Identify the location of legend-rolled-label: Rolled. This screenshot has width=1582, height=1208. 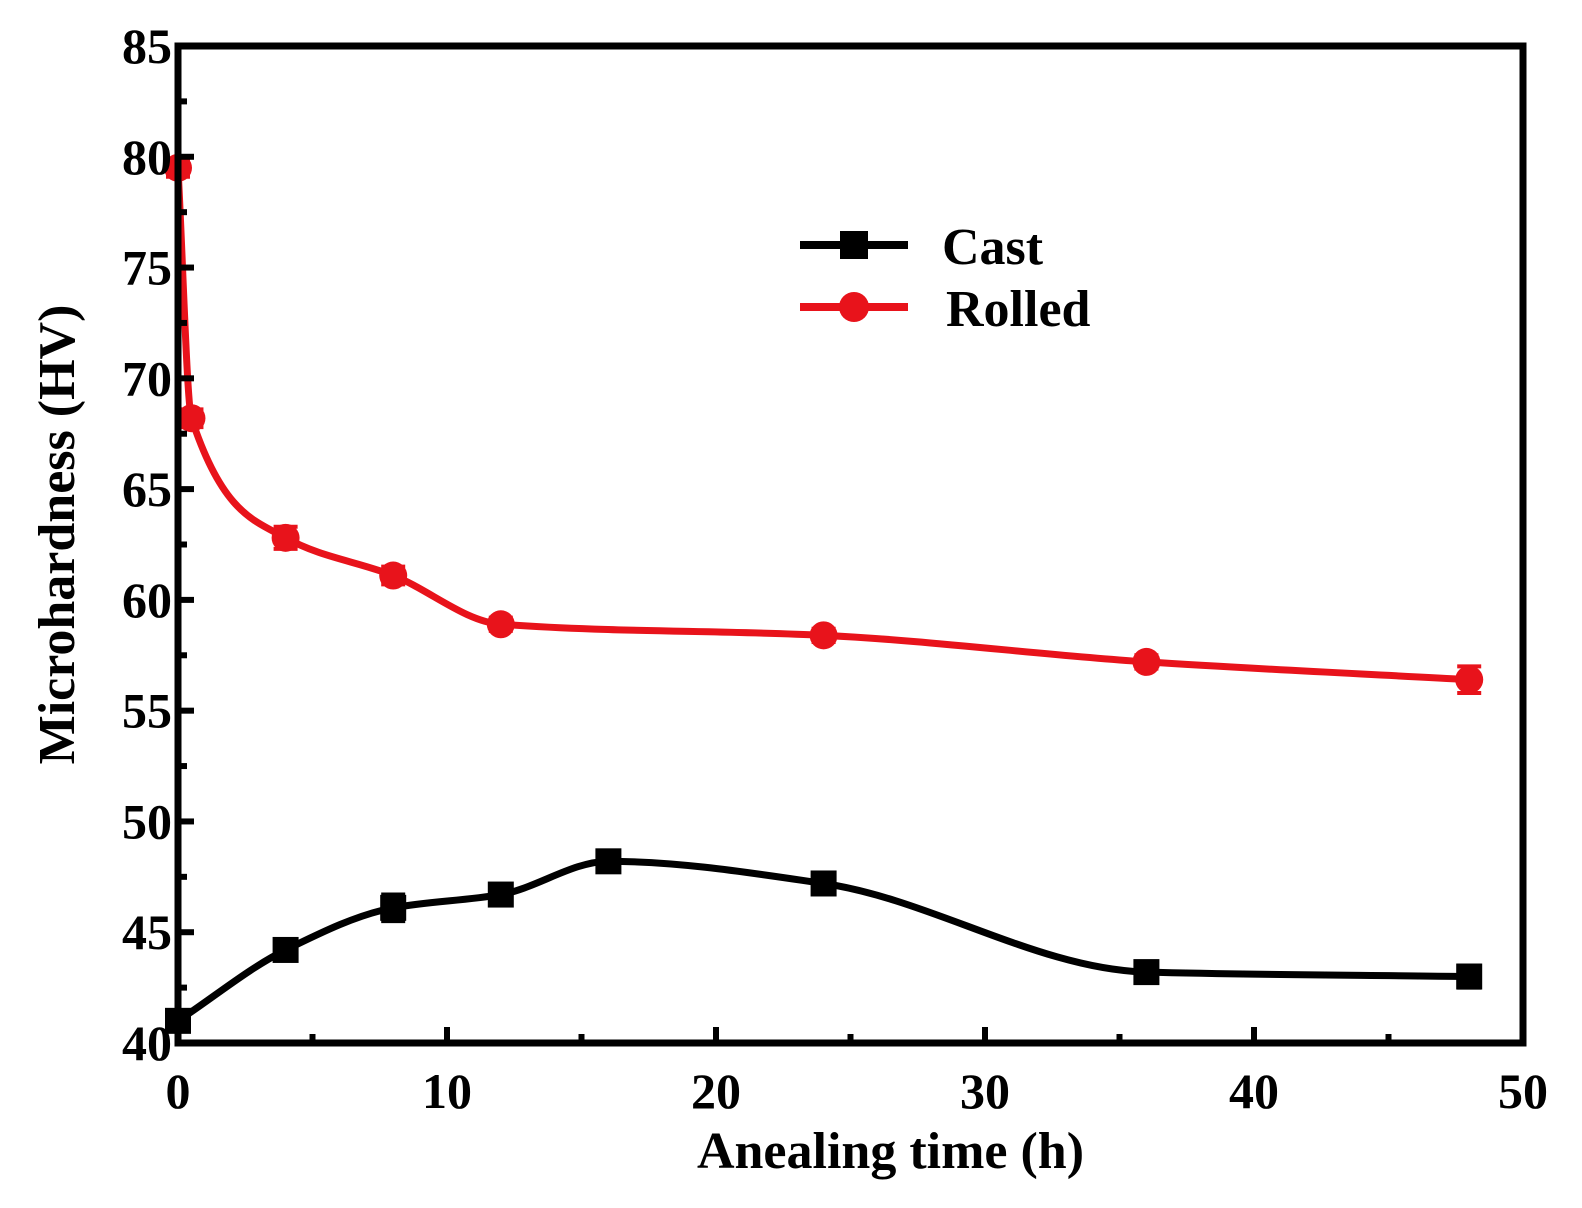
(1018, 309).